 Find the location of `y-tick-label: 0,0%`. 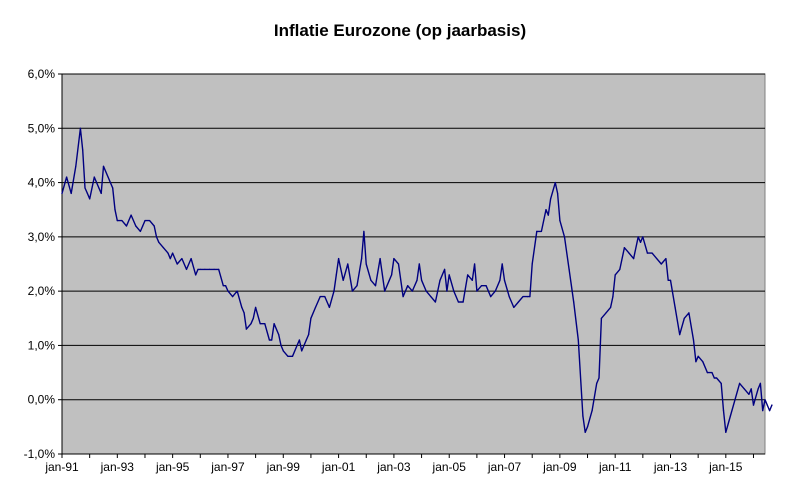

y-tick-label: 0,0% is located at coordinates (42, 400).